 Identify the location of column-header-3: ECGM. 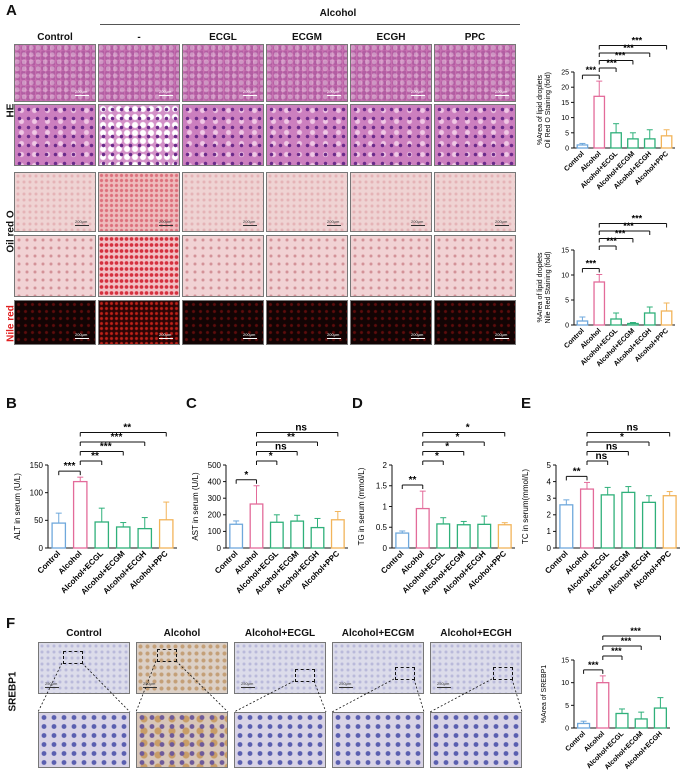
(307, 37).